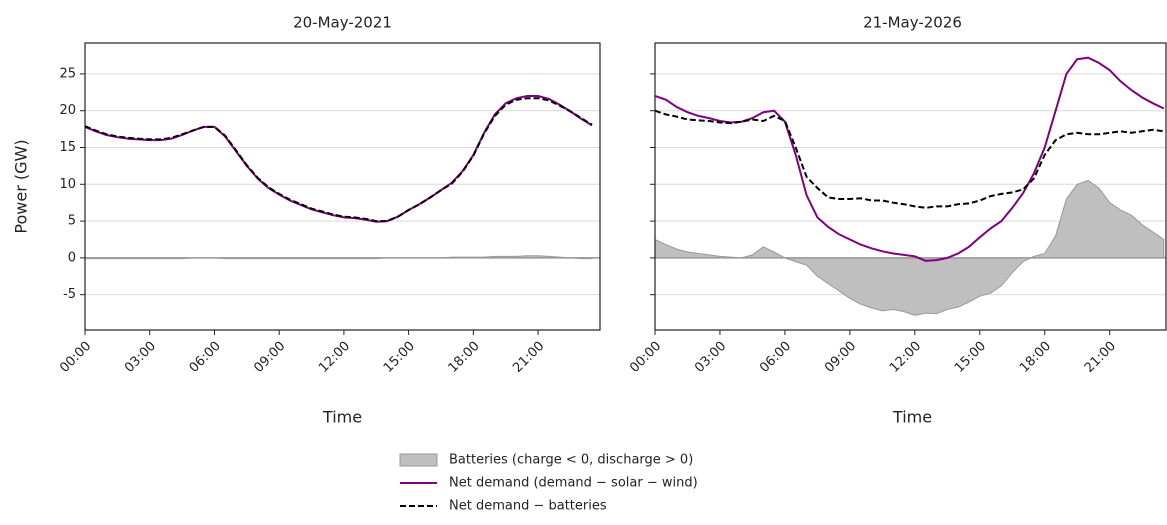 The height and width of the screenshot is (525, 1167). I want to click on legend-swatch, so click(418, 460).